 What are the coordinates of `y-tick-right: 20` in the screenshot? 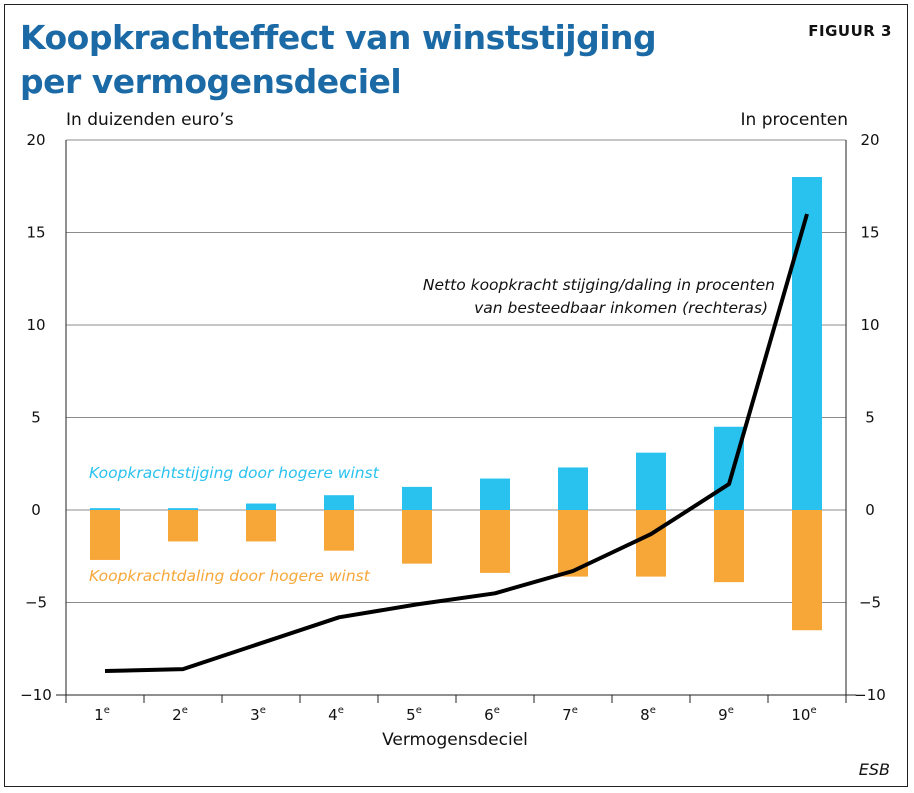 It's located at (869, 140).